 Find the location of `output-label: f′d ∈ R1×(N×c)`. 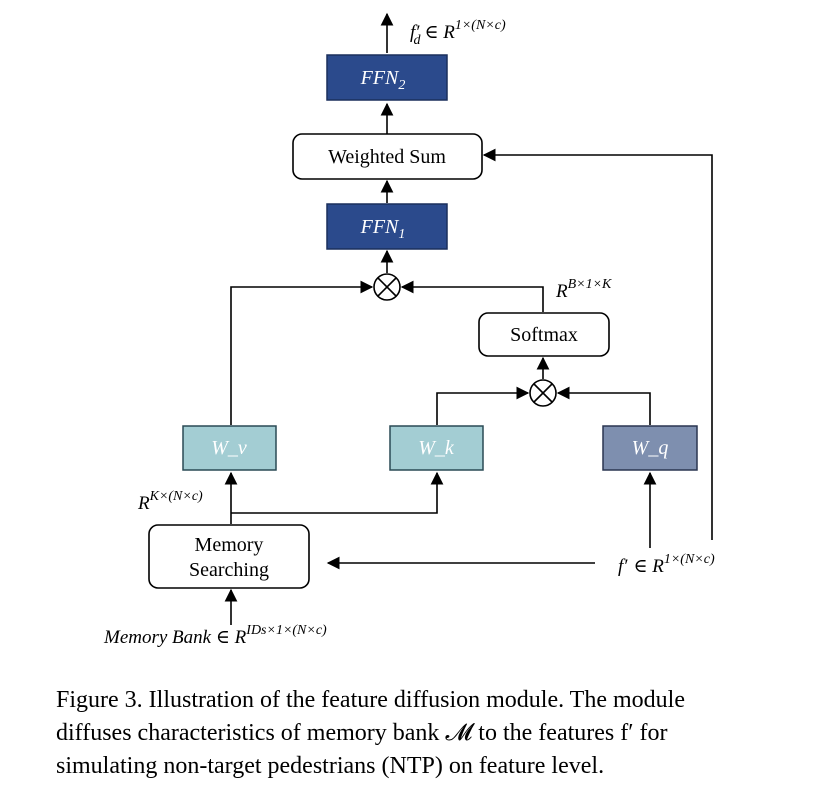

output-label: f′d ∈ R1×(N×c) is located at coordinates (458, 33).